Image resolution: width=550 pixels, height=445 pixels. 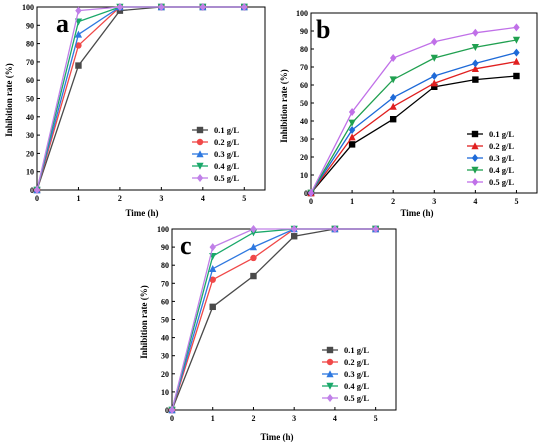 What do you see at coordinates (165, 392) in the screenshot?
I see `y-tick-label: 10` at bounding box center [165, 392].